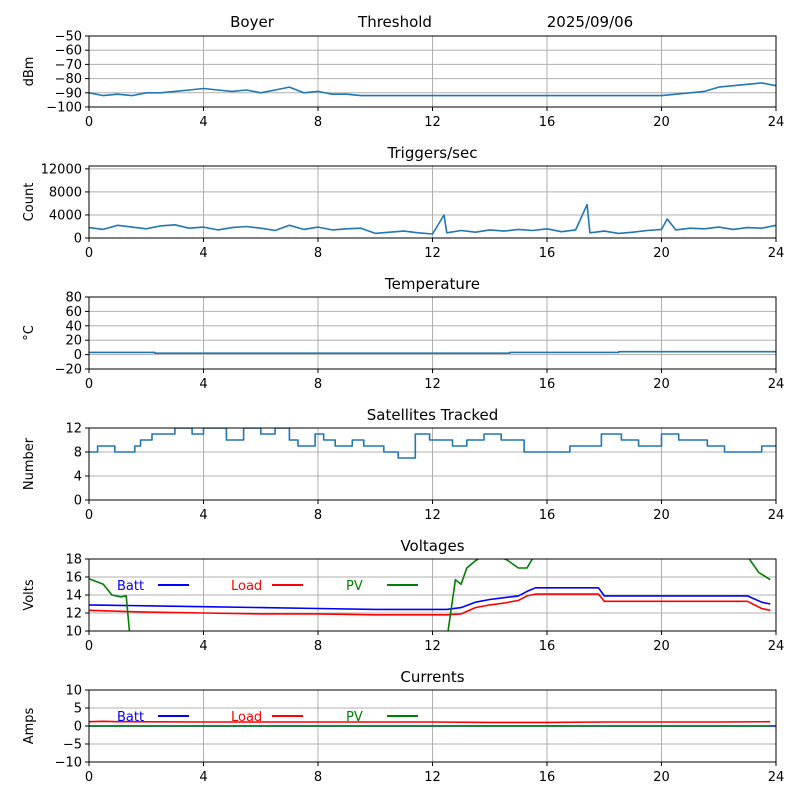 Image resolution: width=800 pixels, height=800 pixels. I want to click on panel-satellites: 0 4 8 12 16 20 24 12 8 4 0 Number Satellites Tracked, so click(403, 464).